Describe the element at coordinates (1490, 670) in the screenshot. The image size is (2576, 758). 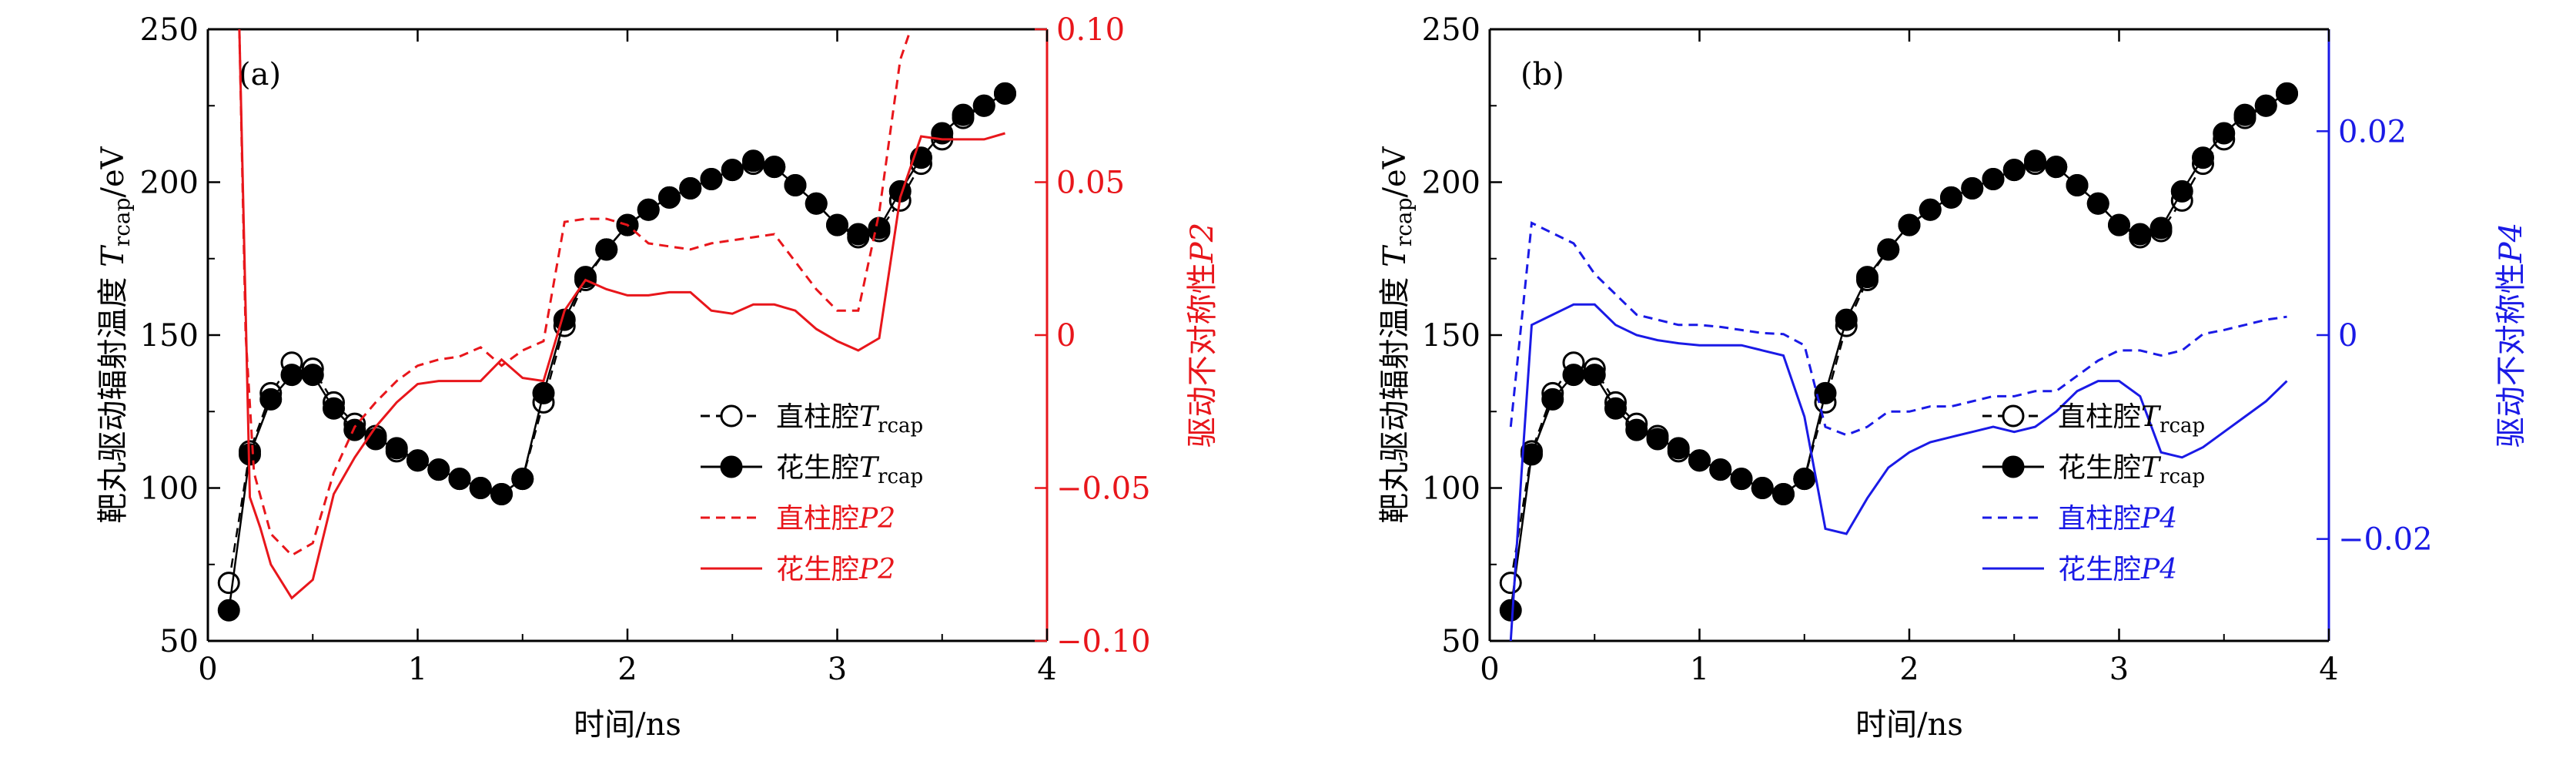
I see `x-tick-label: 0` at that location.